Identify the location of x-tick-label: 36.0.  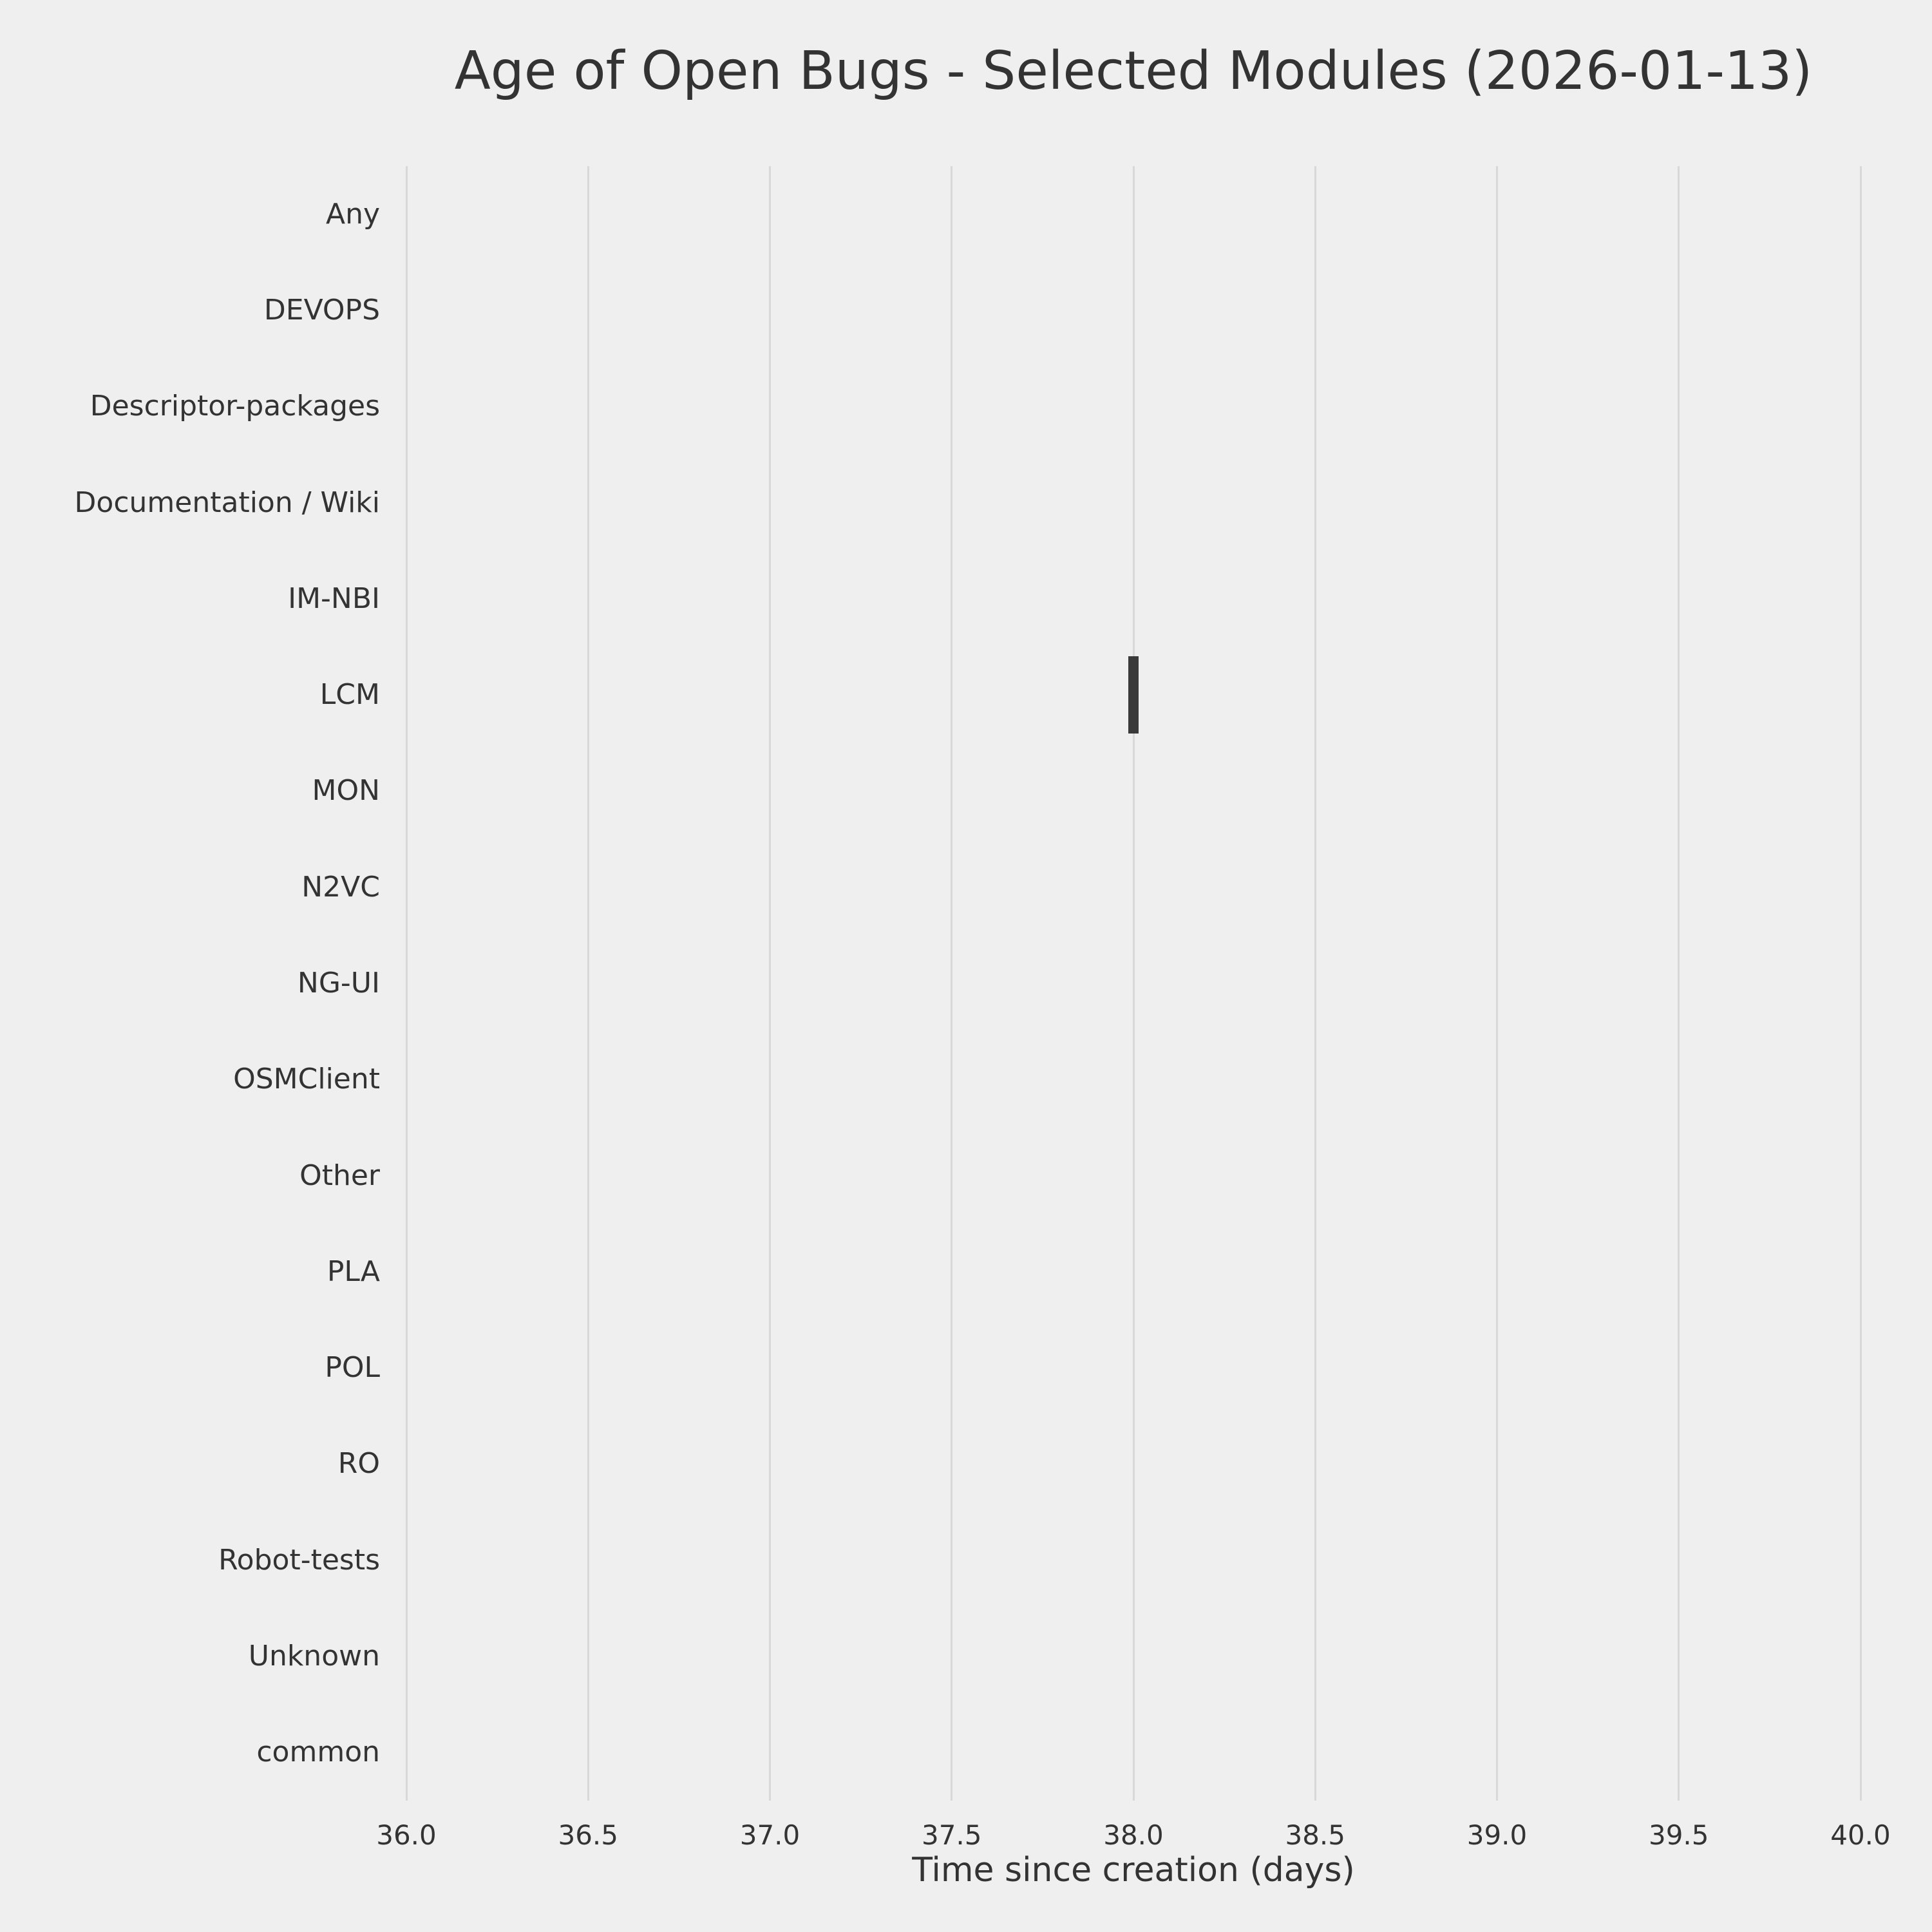
(406, 1835).